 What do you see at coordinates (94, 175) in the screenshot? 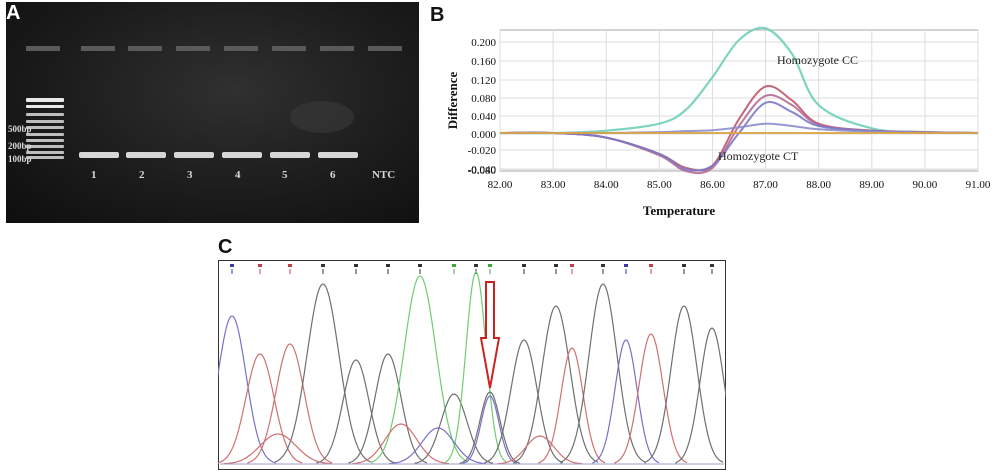
I see `lane-label-1: 1` at bounding box center [94, 175].